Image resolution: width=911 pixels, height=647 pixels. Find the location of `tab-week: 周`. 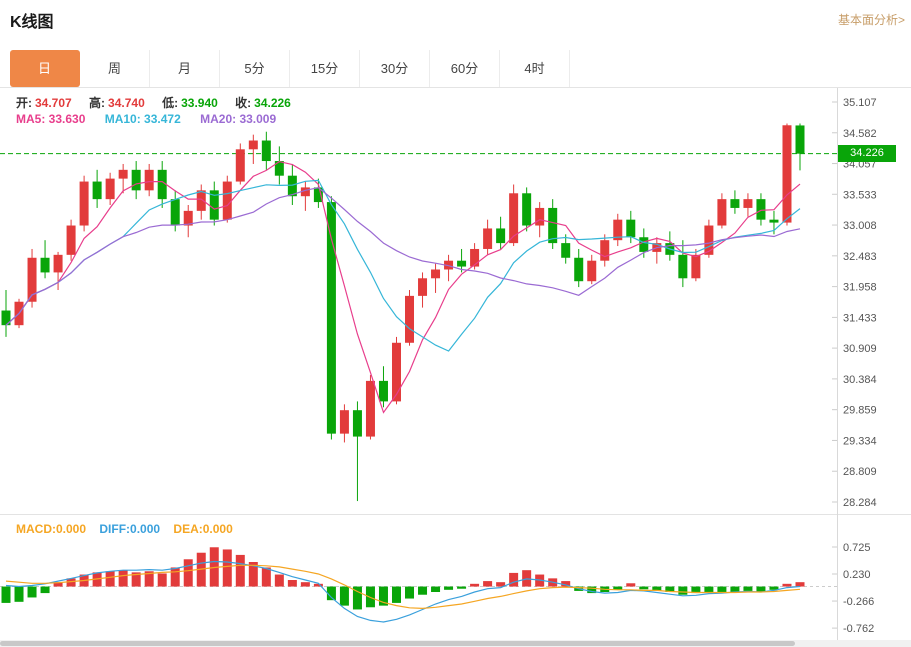

tab-week: 周 is located at coordinates (115, 68).